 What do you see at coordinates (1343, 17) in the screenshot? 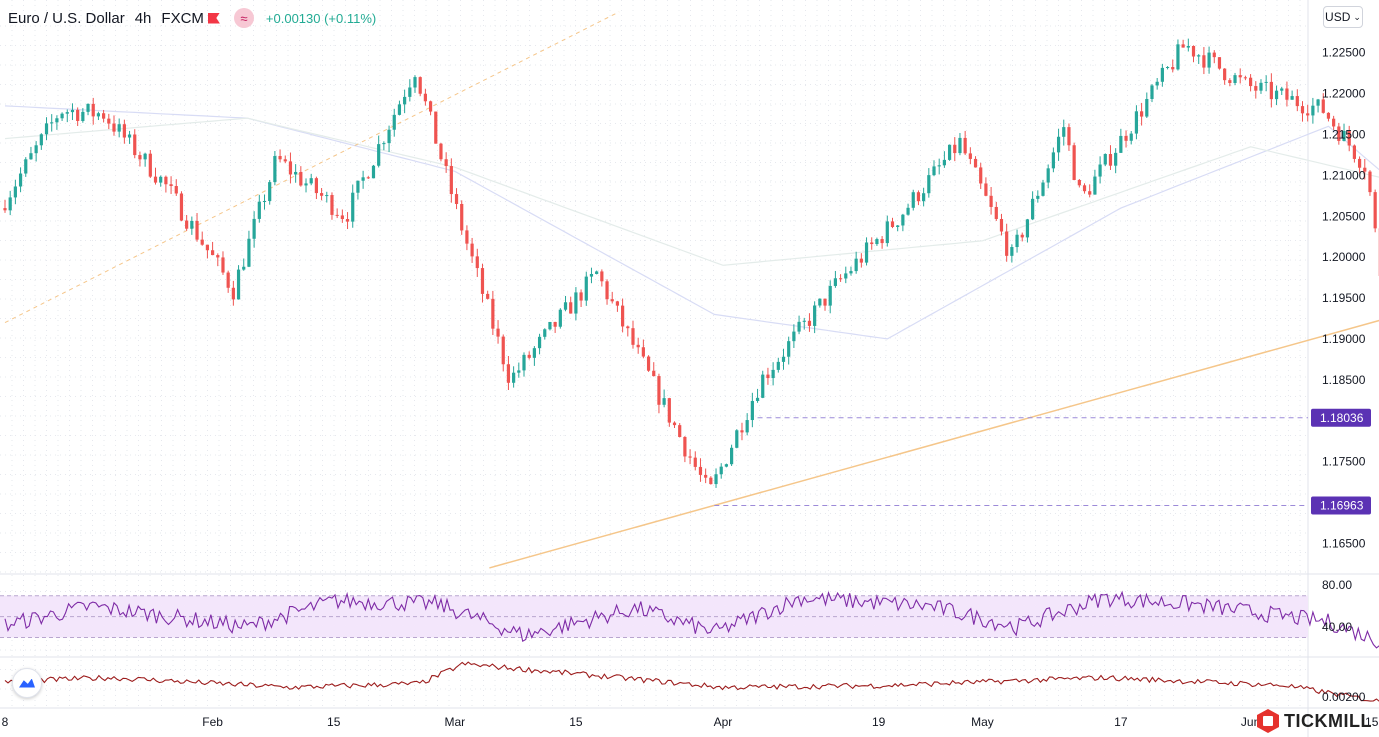
I see `currency-button: USD ⌄` at bounding box center [1343, 17].